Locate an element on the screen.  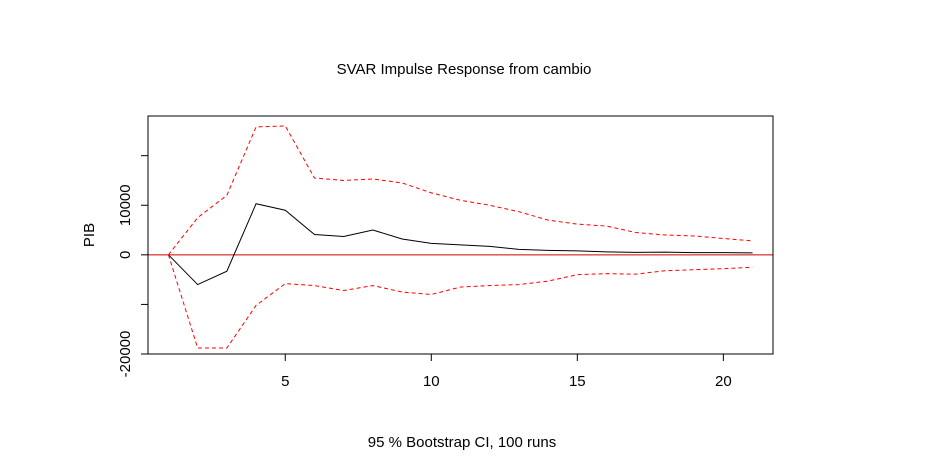
y-tick-label: 10000 is located at coordinates (125, 205).